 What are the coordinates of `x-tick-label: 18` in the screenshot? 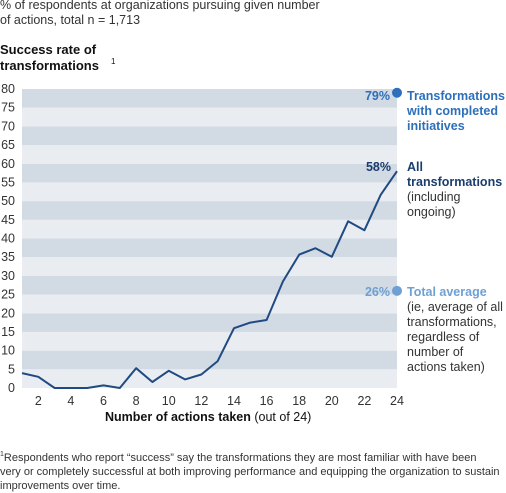 It's located at (299, 401).